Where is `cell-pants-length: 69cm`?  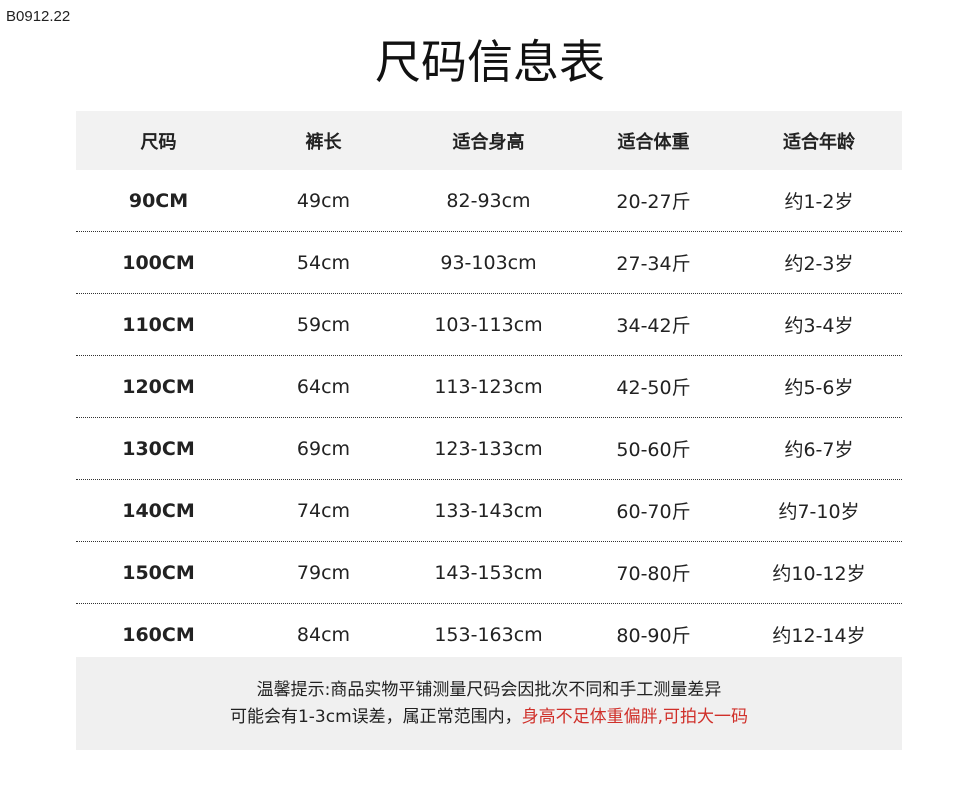 cell-pants-length: 69cm is located at coordinates (323, 448).